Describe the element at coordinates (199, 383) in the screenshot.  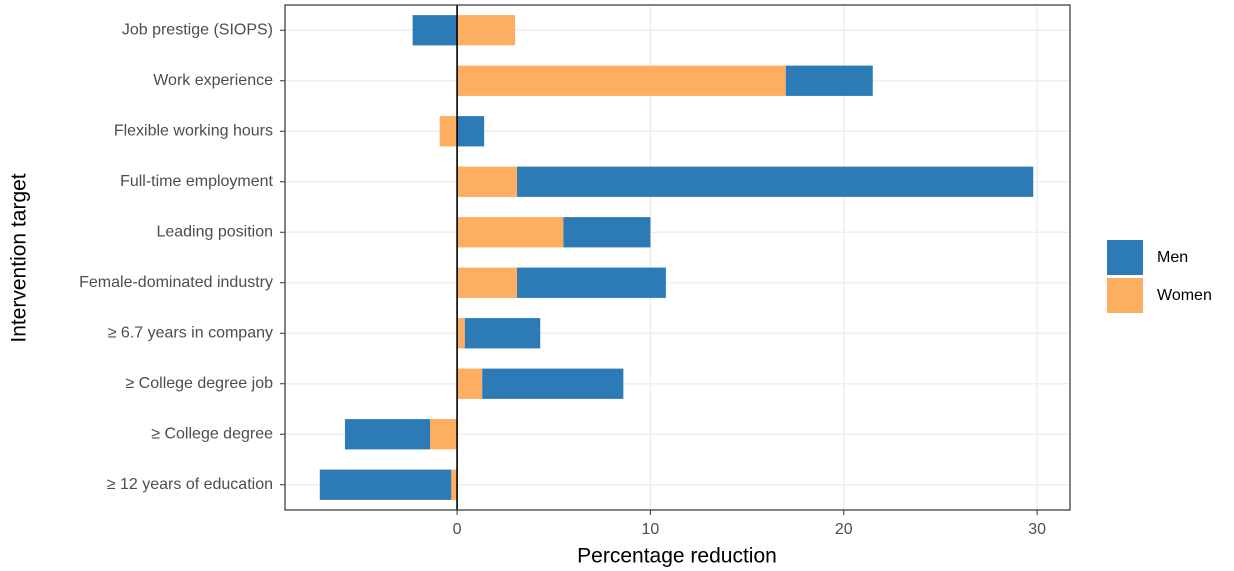
I see `y-tick-label: ≥ College degree job` at that location.